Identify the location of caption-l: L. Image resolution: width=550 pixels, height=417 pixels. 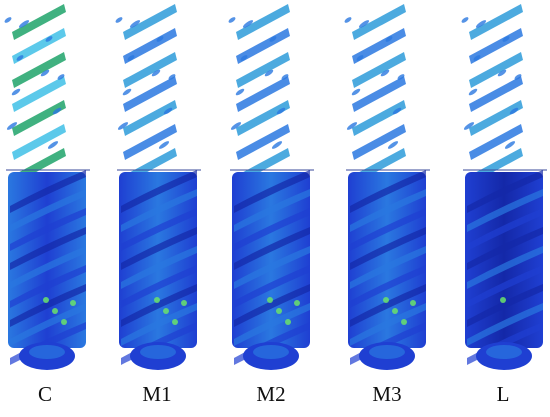
(503, 394).